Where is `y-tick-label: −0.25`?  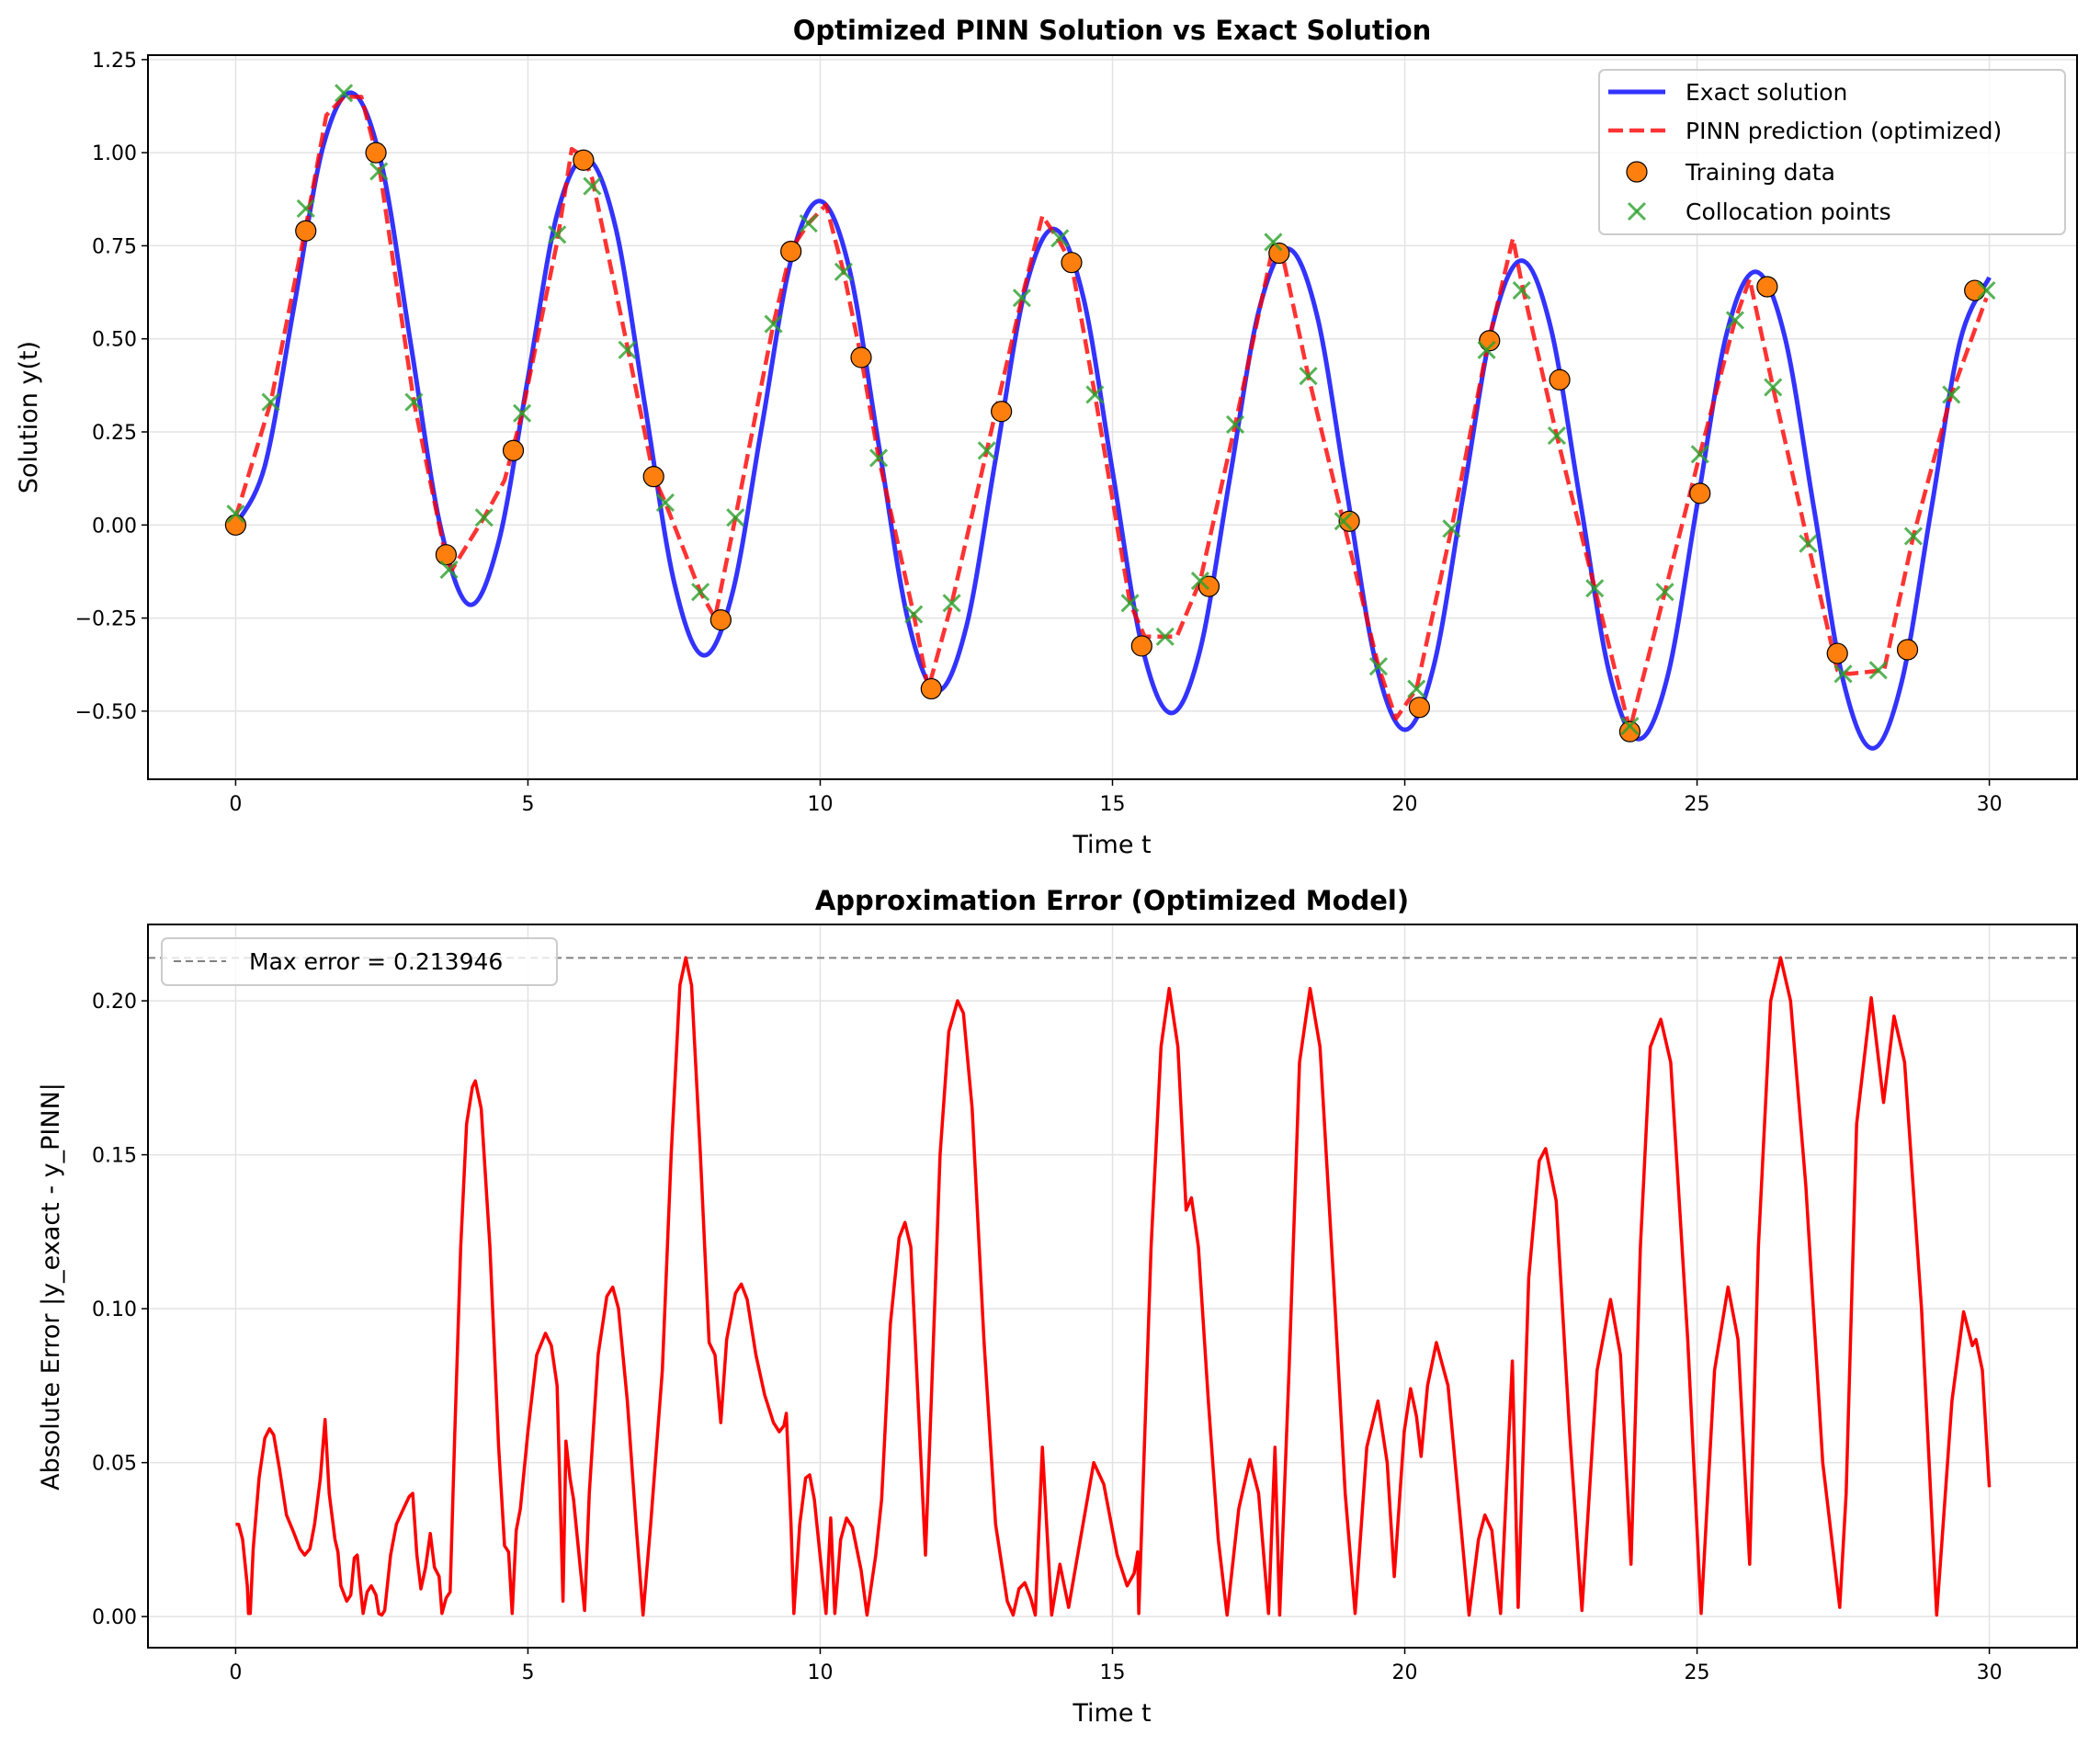 y-tick-label: −0.25 is located at coordinates (106, 619).